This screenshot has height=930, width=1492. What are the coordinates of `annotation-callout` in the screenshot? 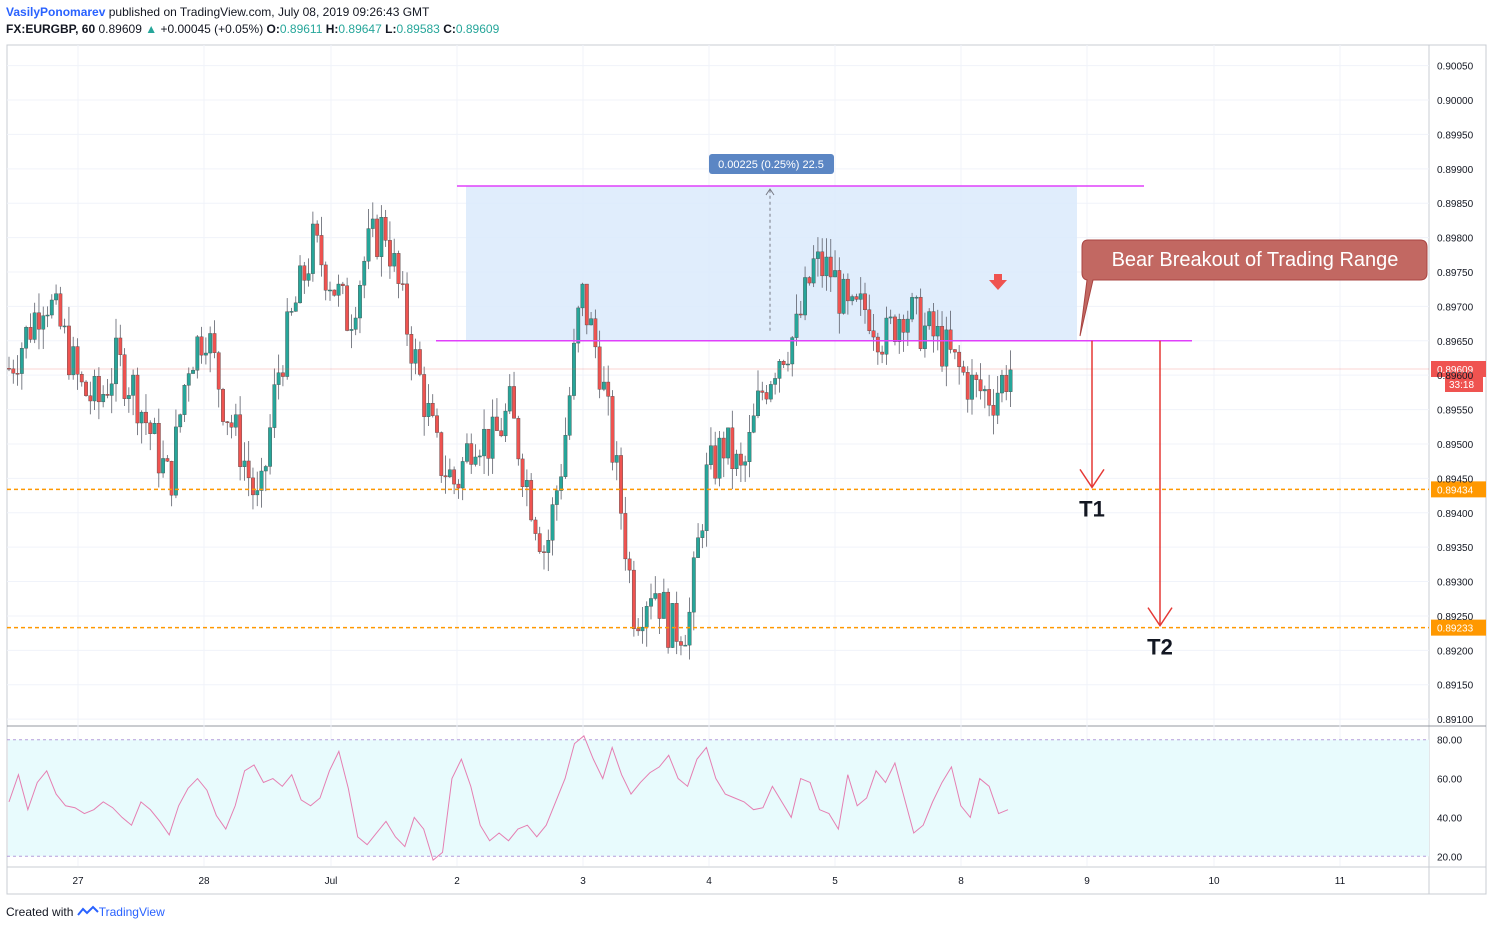 It's located at (1253, 288).